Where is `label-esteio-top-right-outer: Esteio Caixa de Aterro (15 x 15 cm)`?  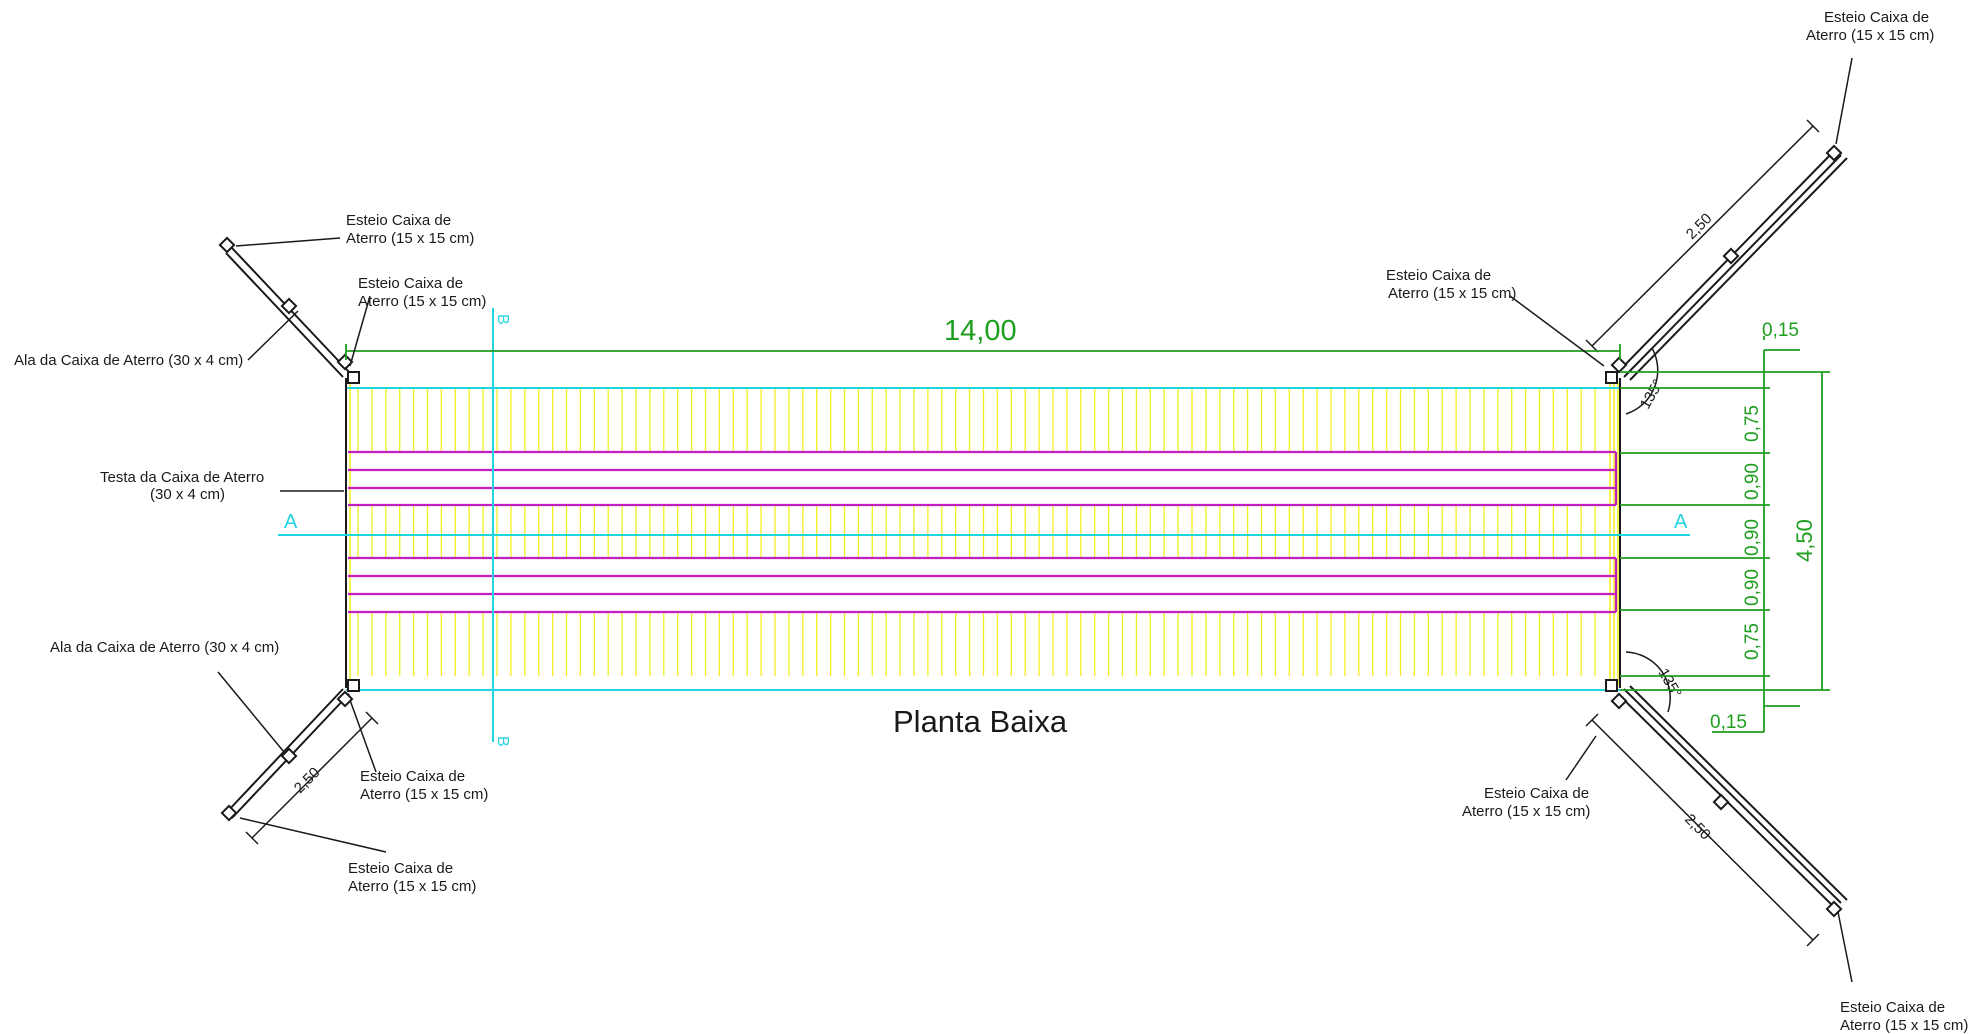 label-esteio-top-right-outer: Esteio Caixa de Aterro (15 x 15 cm) is located at coordinates (1870, 26).